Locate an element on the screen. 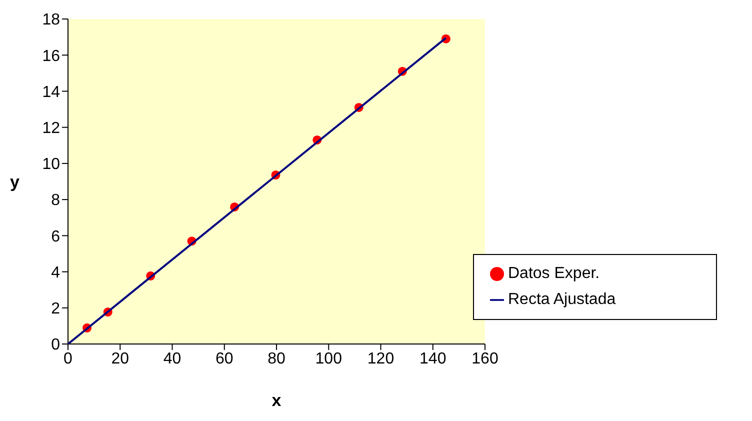  y-tick-label: 14 is located at coordinates (51, 92).